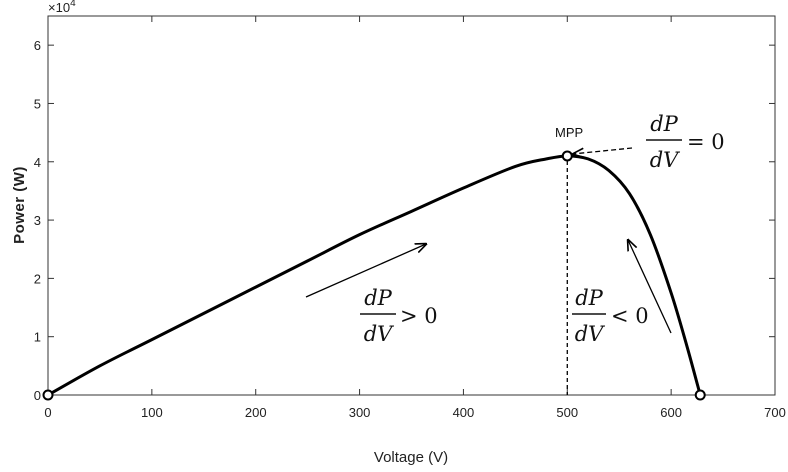 This screenshot has height=472, width=788. I want to click on x-tick-label: 200, so click(256, 412).